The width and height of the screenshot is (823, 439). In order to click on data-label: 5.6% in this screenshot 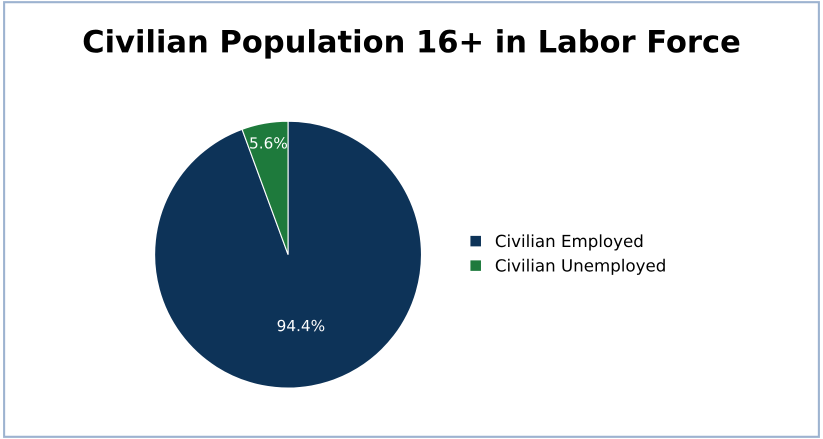, I will do `click(268, 143)`.